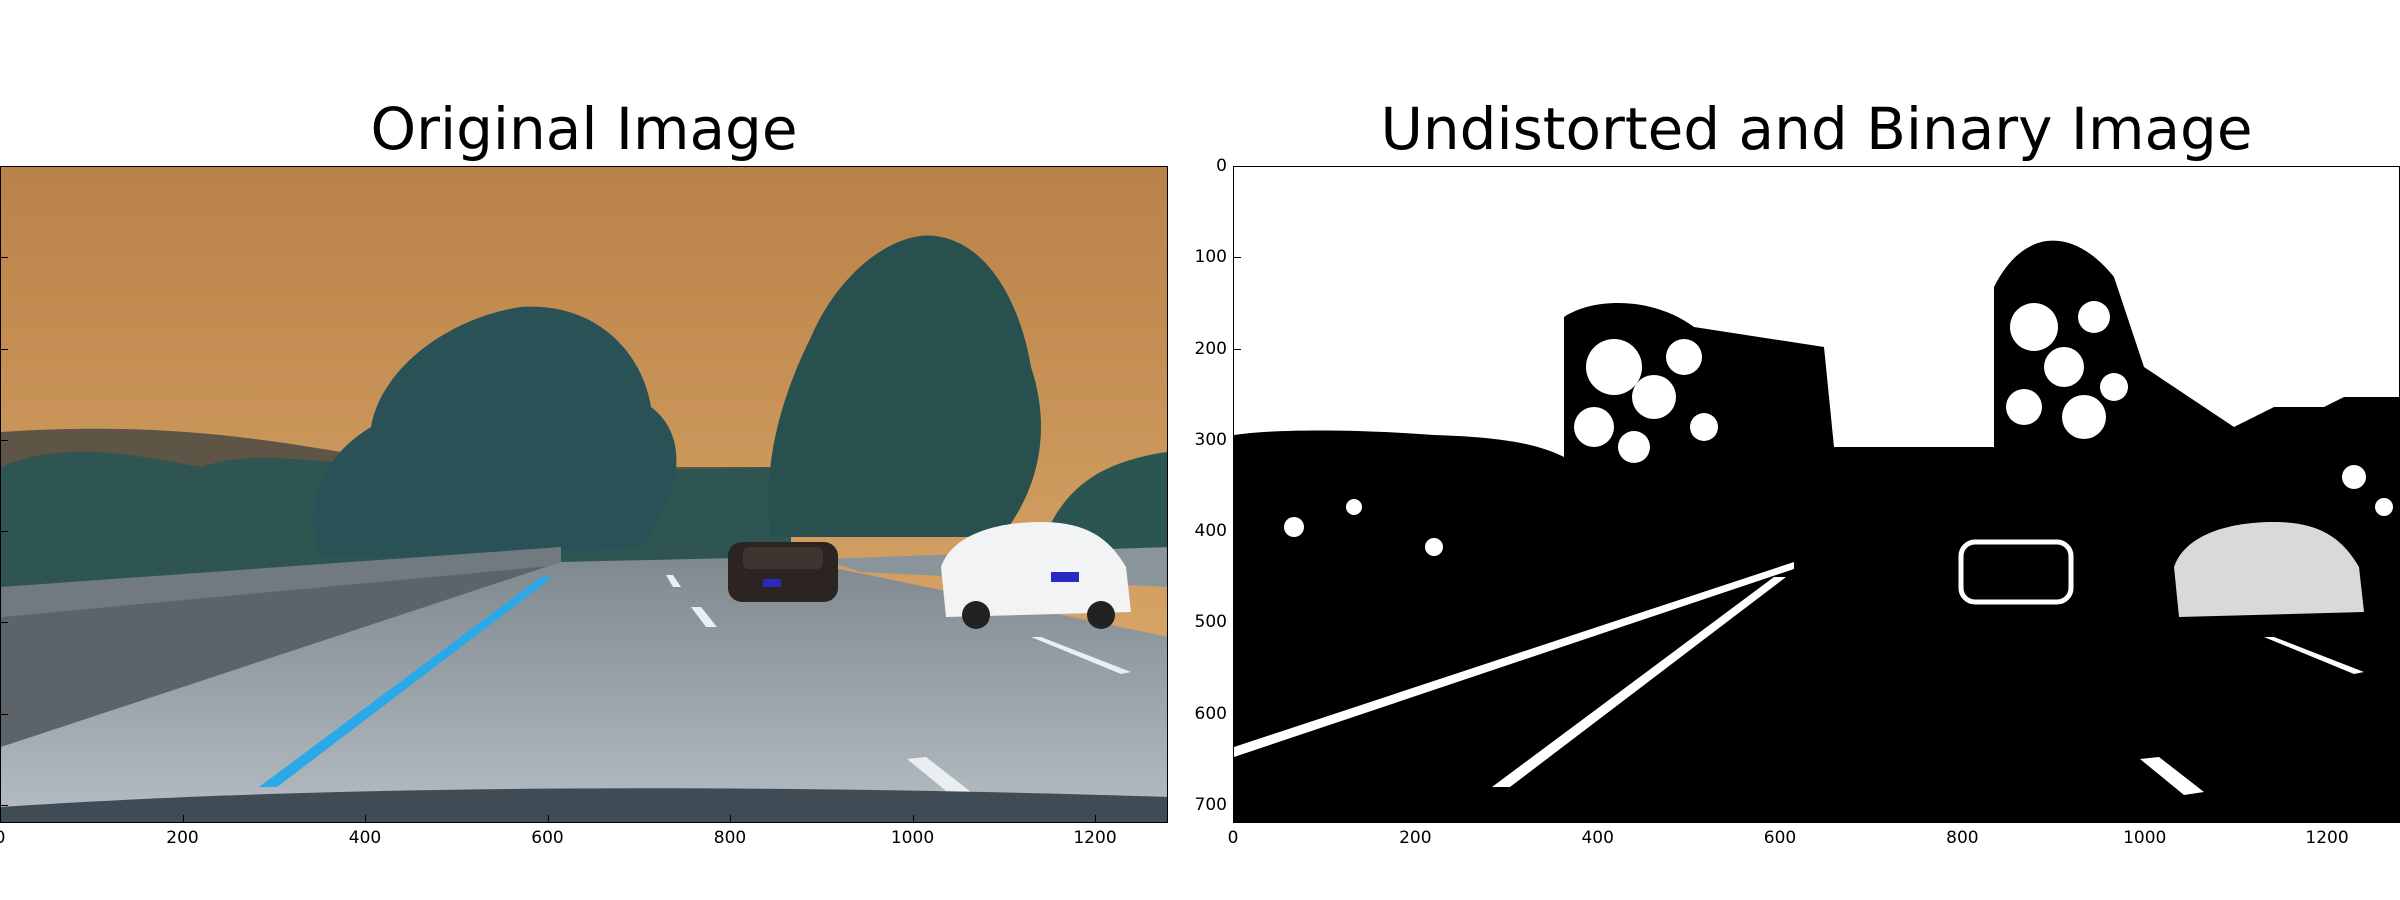  I want to click on right-y-tick-label: 0, so click(1221, 166).